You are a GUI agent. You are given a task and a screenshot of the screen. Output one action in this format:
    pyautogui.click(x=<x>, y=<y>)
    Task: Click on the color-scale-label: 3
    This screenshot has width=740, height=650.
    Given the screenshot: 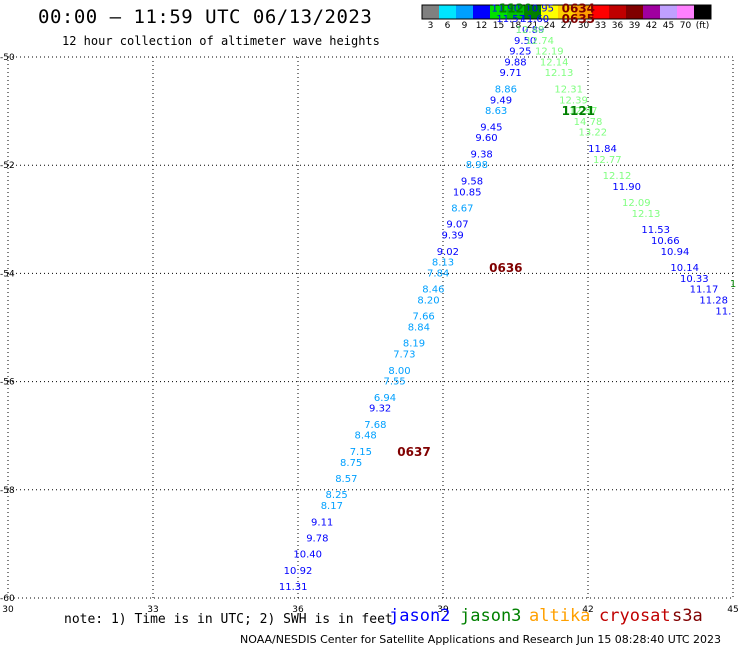 What is the action you would take?
    pyautogui.click(x=430, y=26)
    